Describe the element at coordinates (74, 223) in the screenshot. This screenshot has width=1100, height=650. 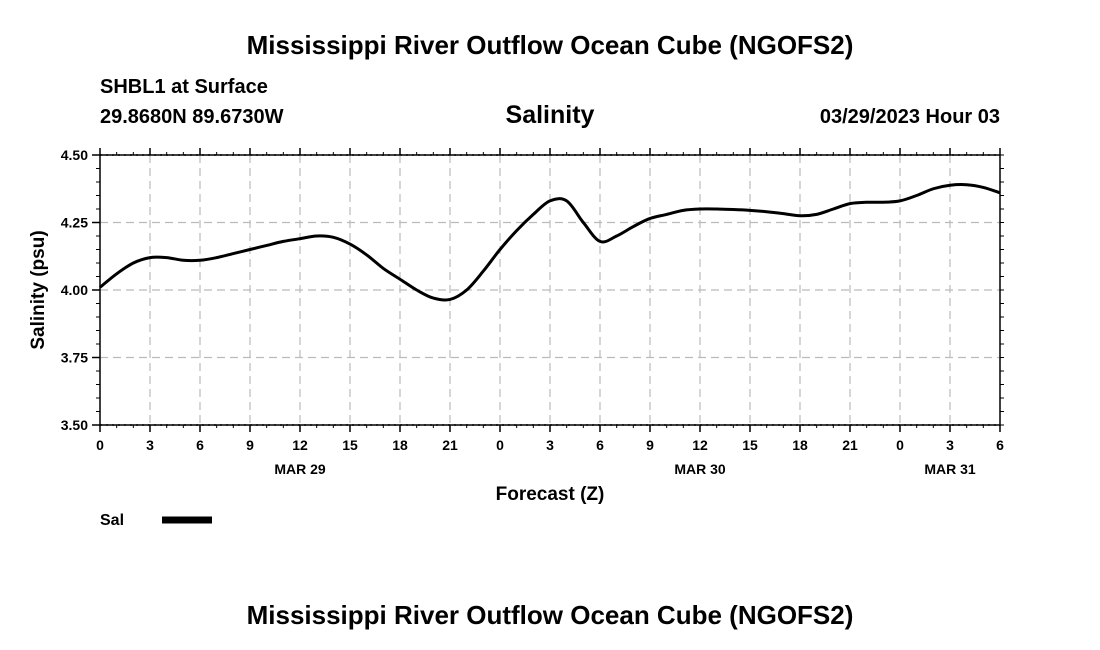
I see `y-tick-label: 4.25` at that location.